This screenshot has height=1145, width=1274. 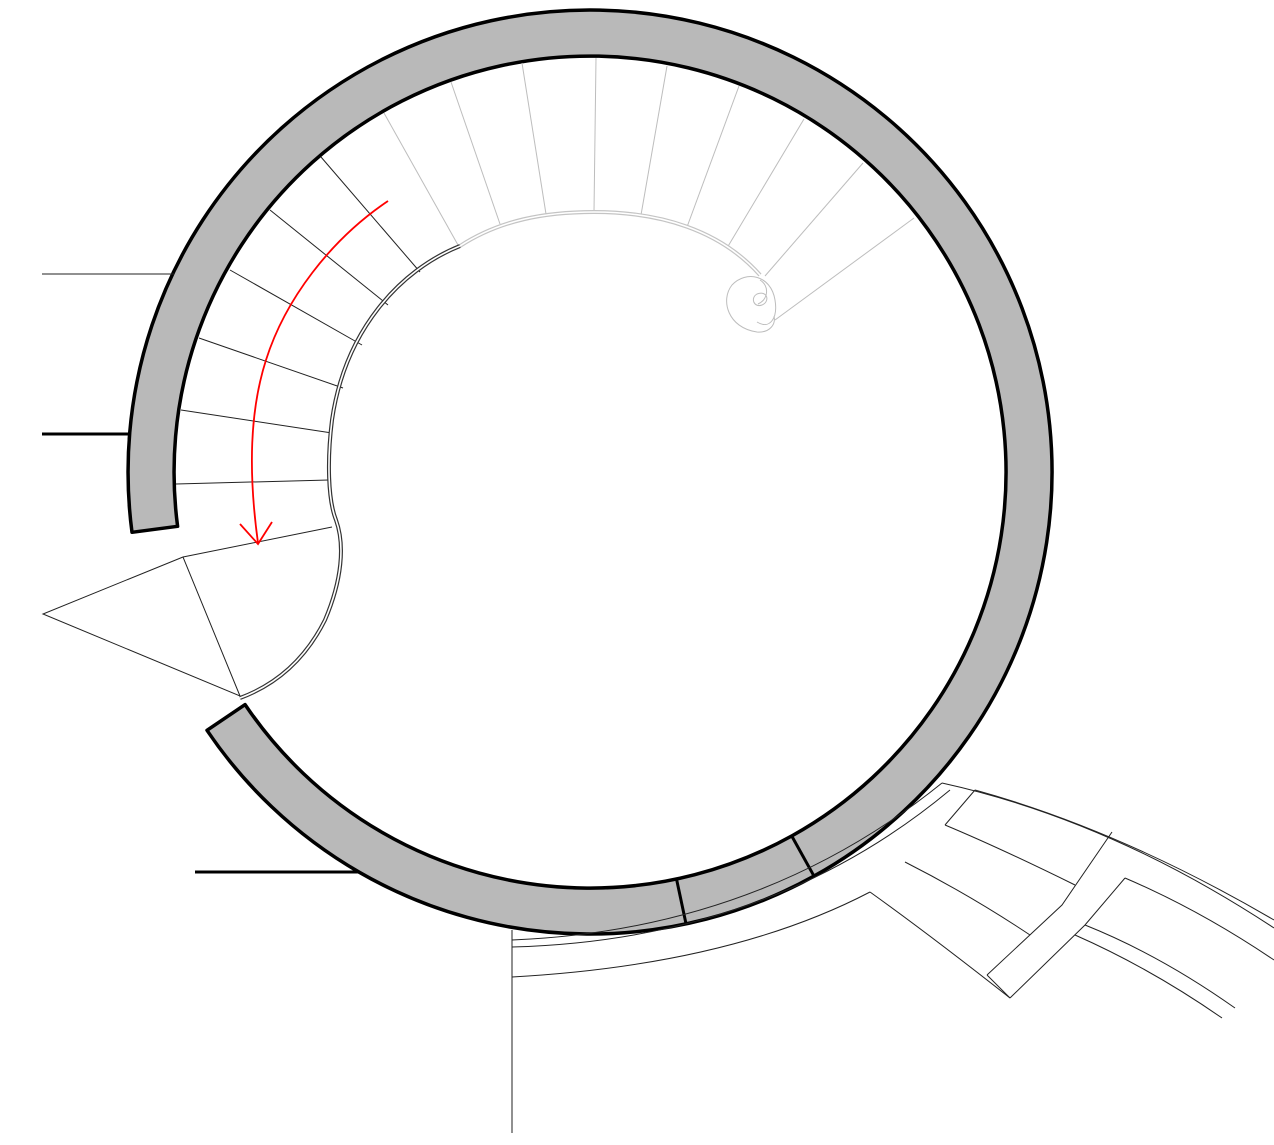 I want to click on volute-outer, so click(x=751, y=304).